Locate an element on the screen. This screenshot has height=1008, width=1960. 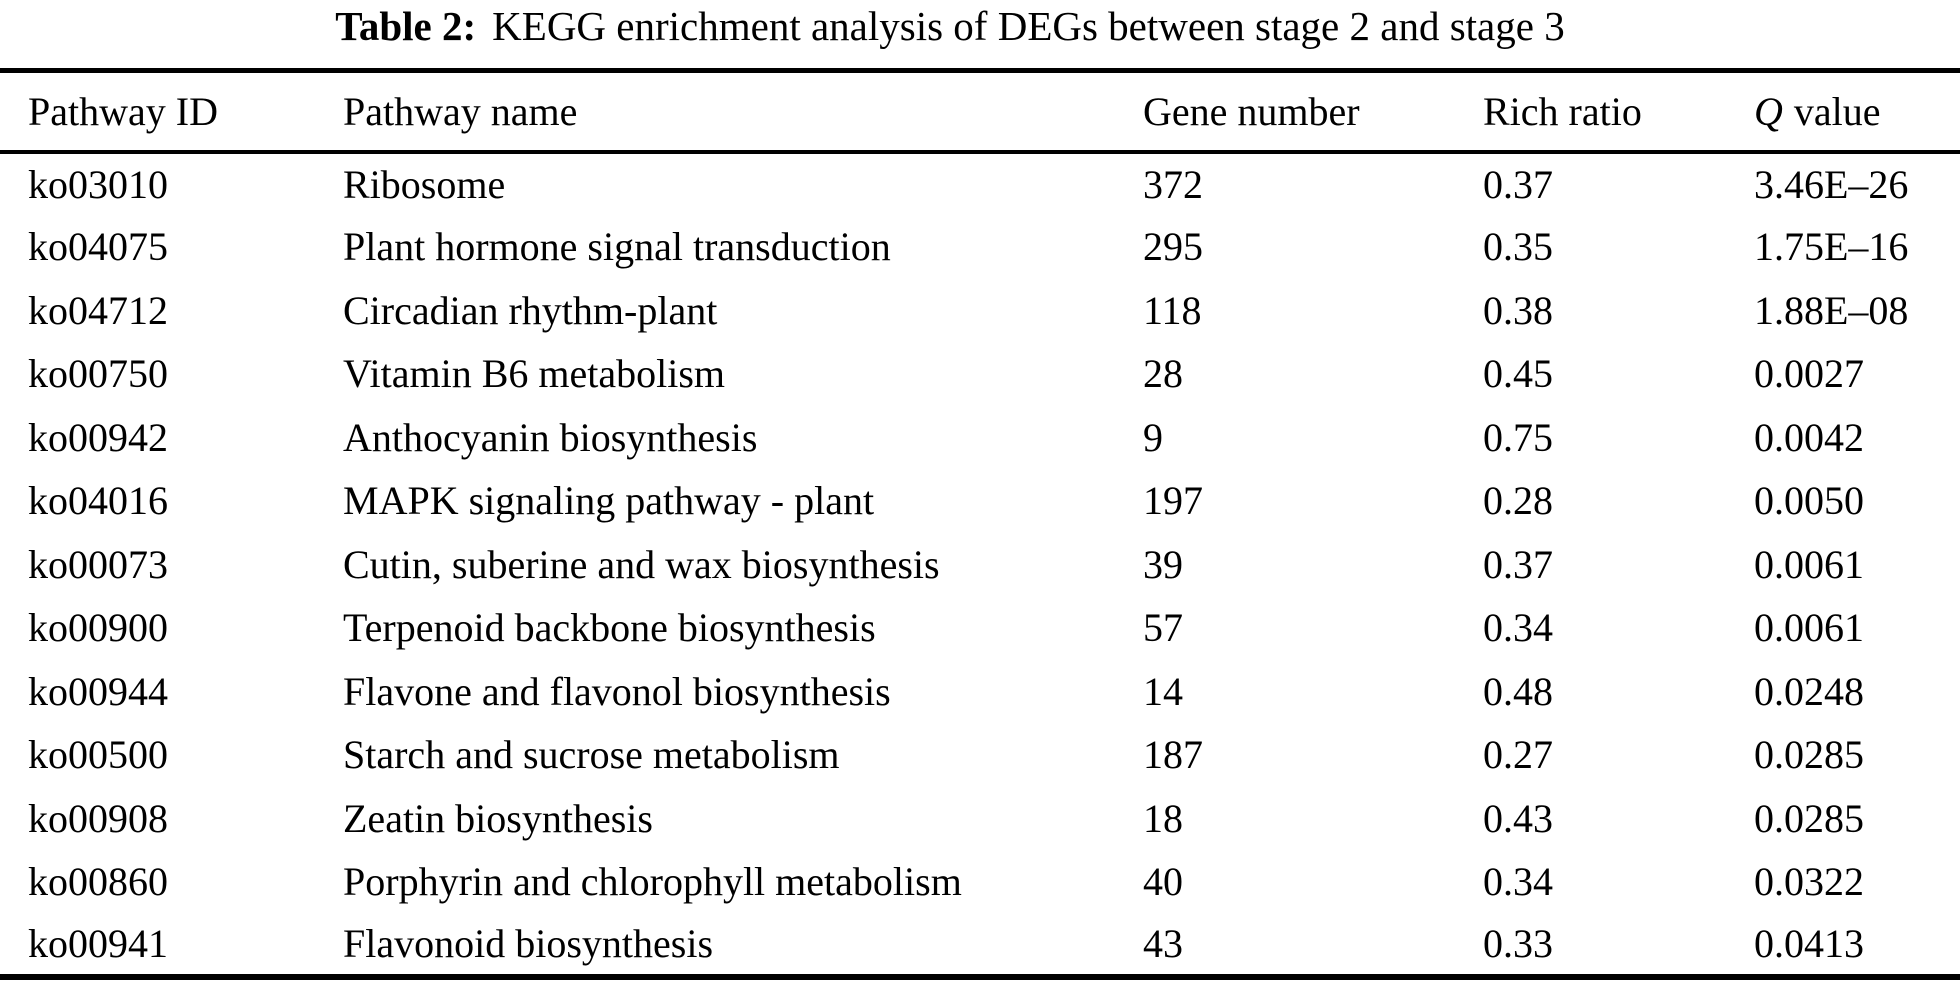
cell-gene-number: 39 is located at coordinates (1163, 564).